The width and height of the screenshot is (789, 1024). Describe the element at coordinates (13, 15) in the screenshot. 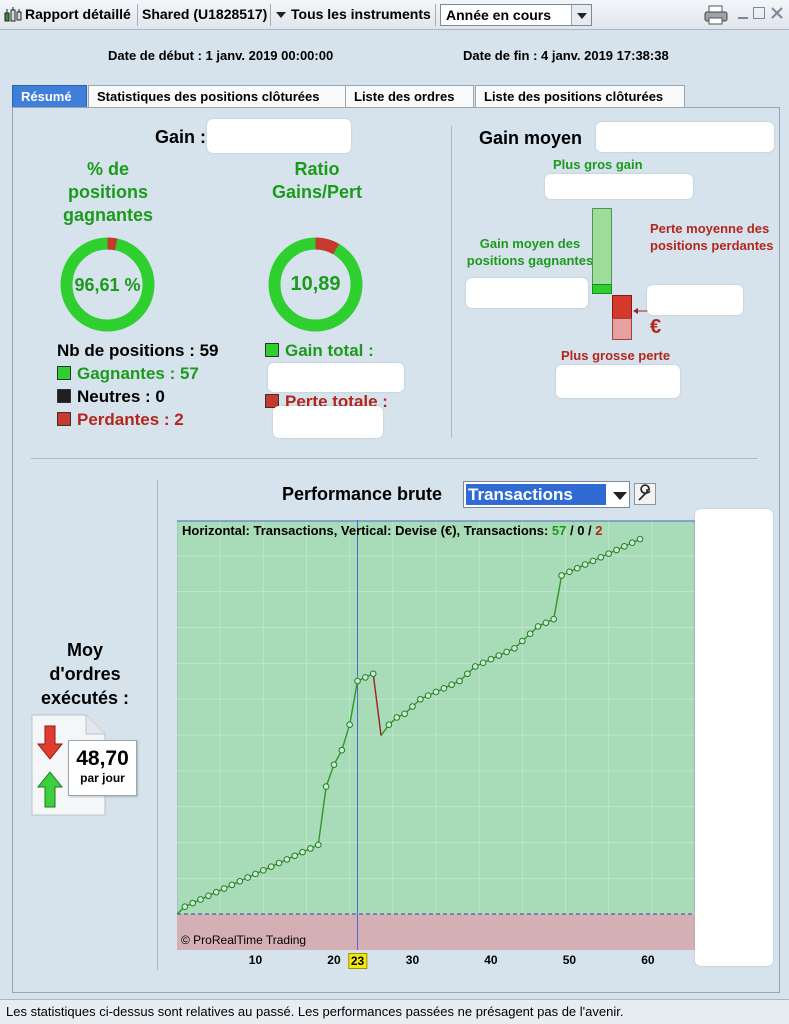

I see `report-icon` at that location.